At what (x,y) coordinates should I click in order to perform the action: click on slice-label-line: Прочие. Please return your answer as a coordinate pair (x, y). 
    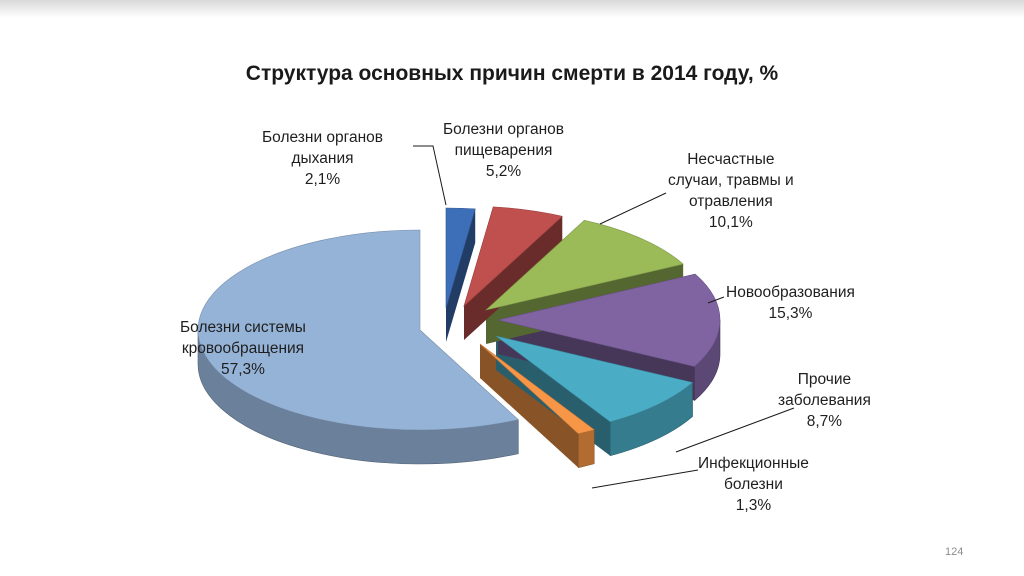
    Looking at the image, I should click on (824, 379).